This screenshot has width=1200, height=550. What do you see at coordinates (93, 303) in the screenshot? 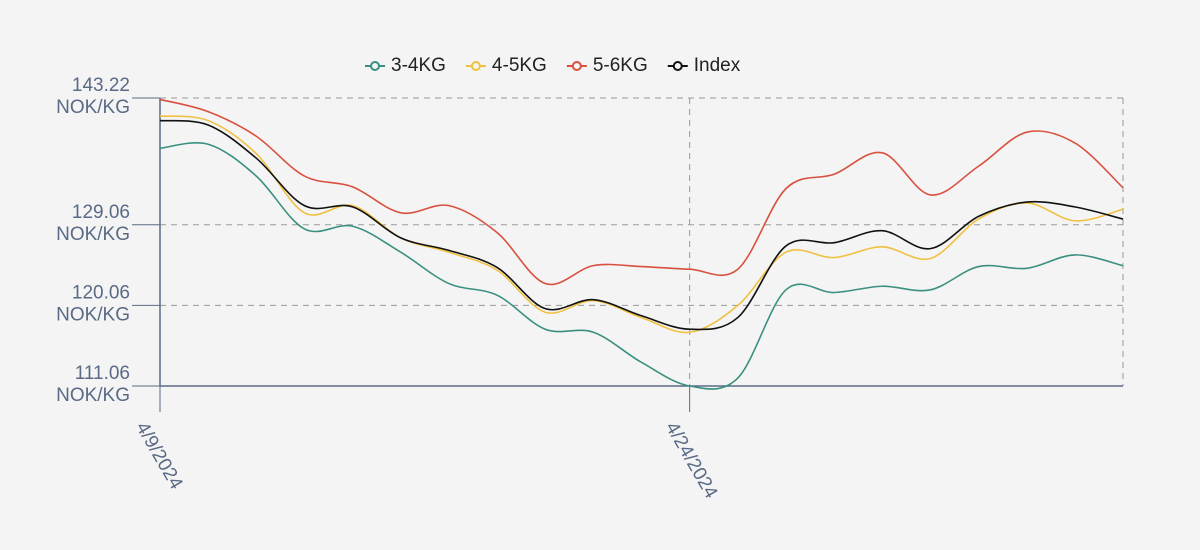
I see `y-tick-label: 120.06 NOK/KG` at bounding box center [93, 303].